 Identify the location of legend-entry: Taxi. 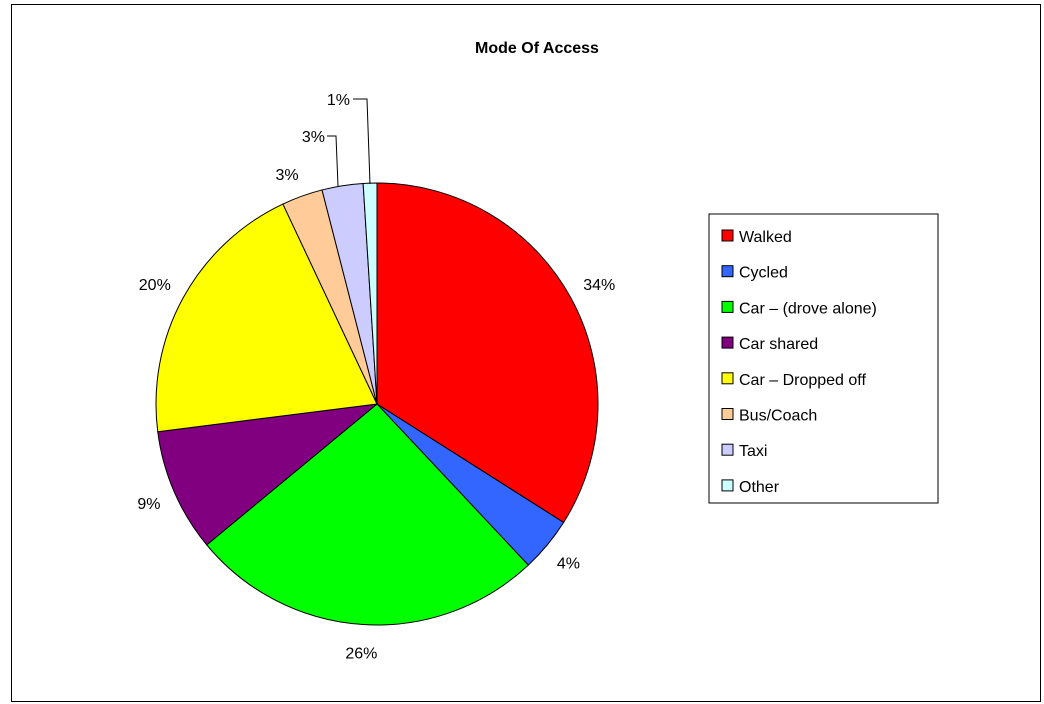
(753, 451).